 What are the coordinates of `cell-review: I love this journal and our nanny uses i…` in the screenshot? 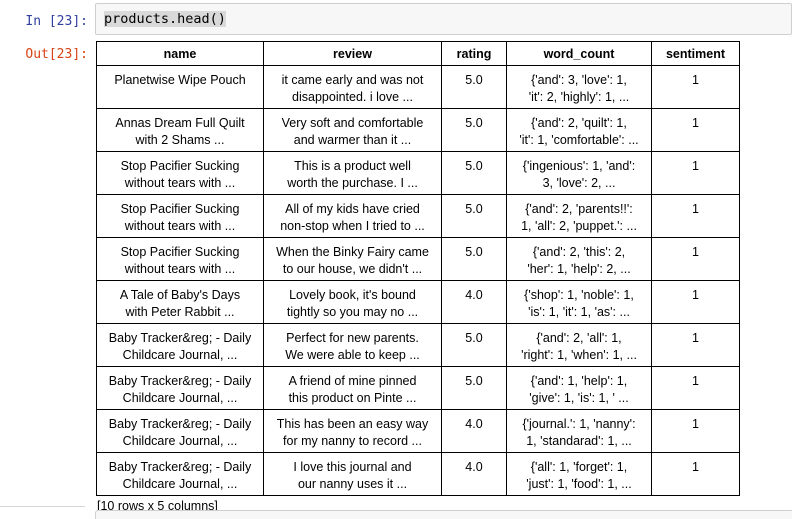 It's located at (352, 474).